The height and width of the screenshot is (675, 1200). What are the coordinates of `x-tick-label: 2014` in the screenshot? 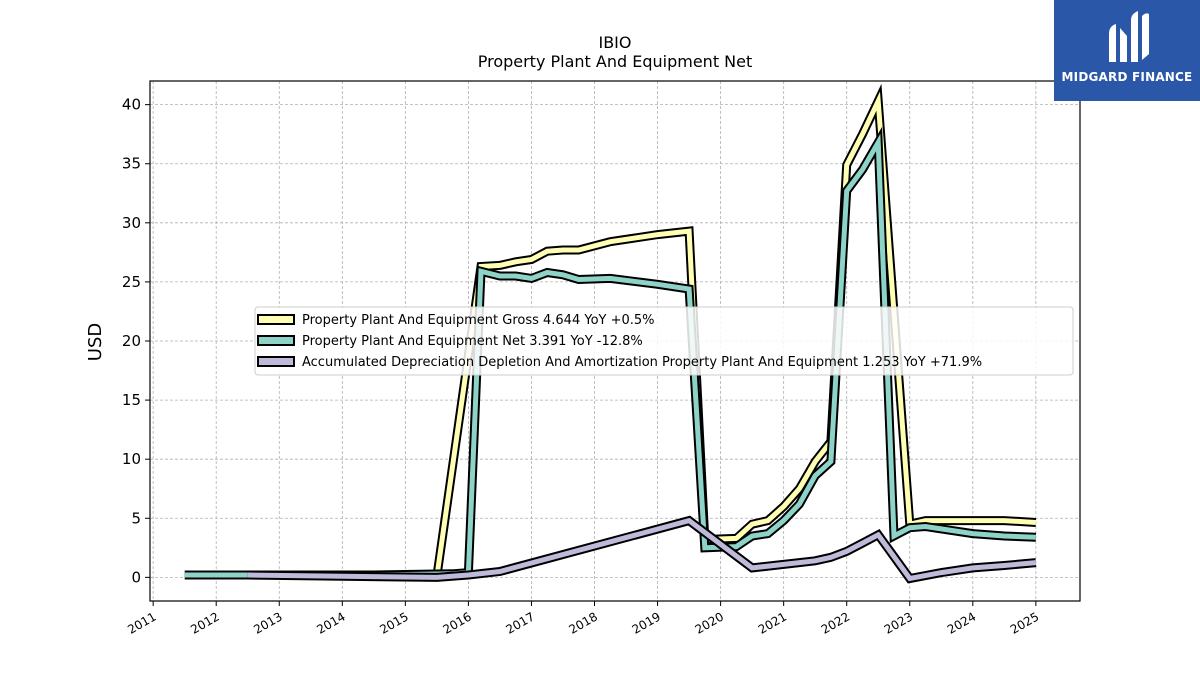 It's located at (330, 622).